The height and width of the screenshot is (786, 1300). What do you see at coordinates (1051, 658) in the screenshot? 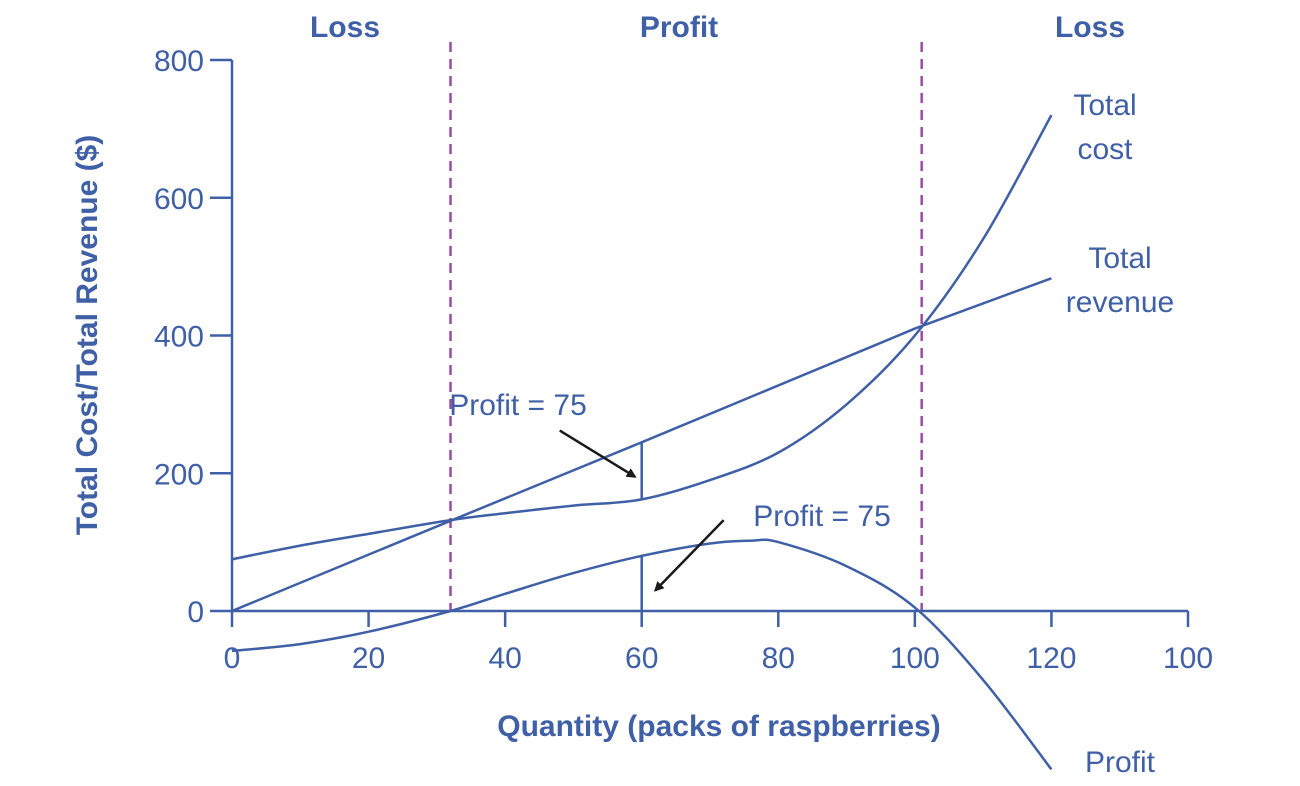
I see `x-tick-label: 120` at bounding box center [1051, 658].